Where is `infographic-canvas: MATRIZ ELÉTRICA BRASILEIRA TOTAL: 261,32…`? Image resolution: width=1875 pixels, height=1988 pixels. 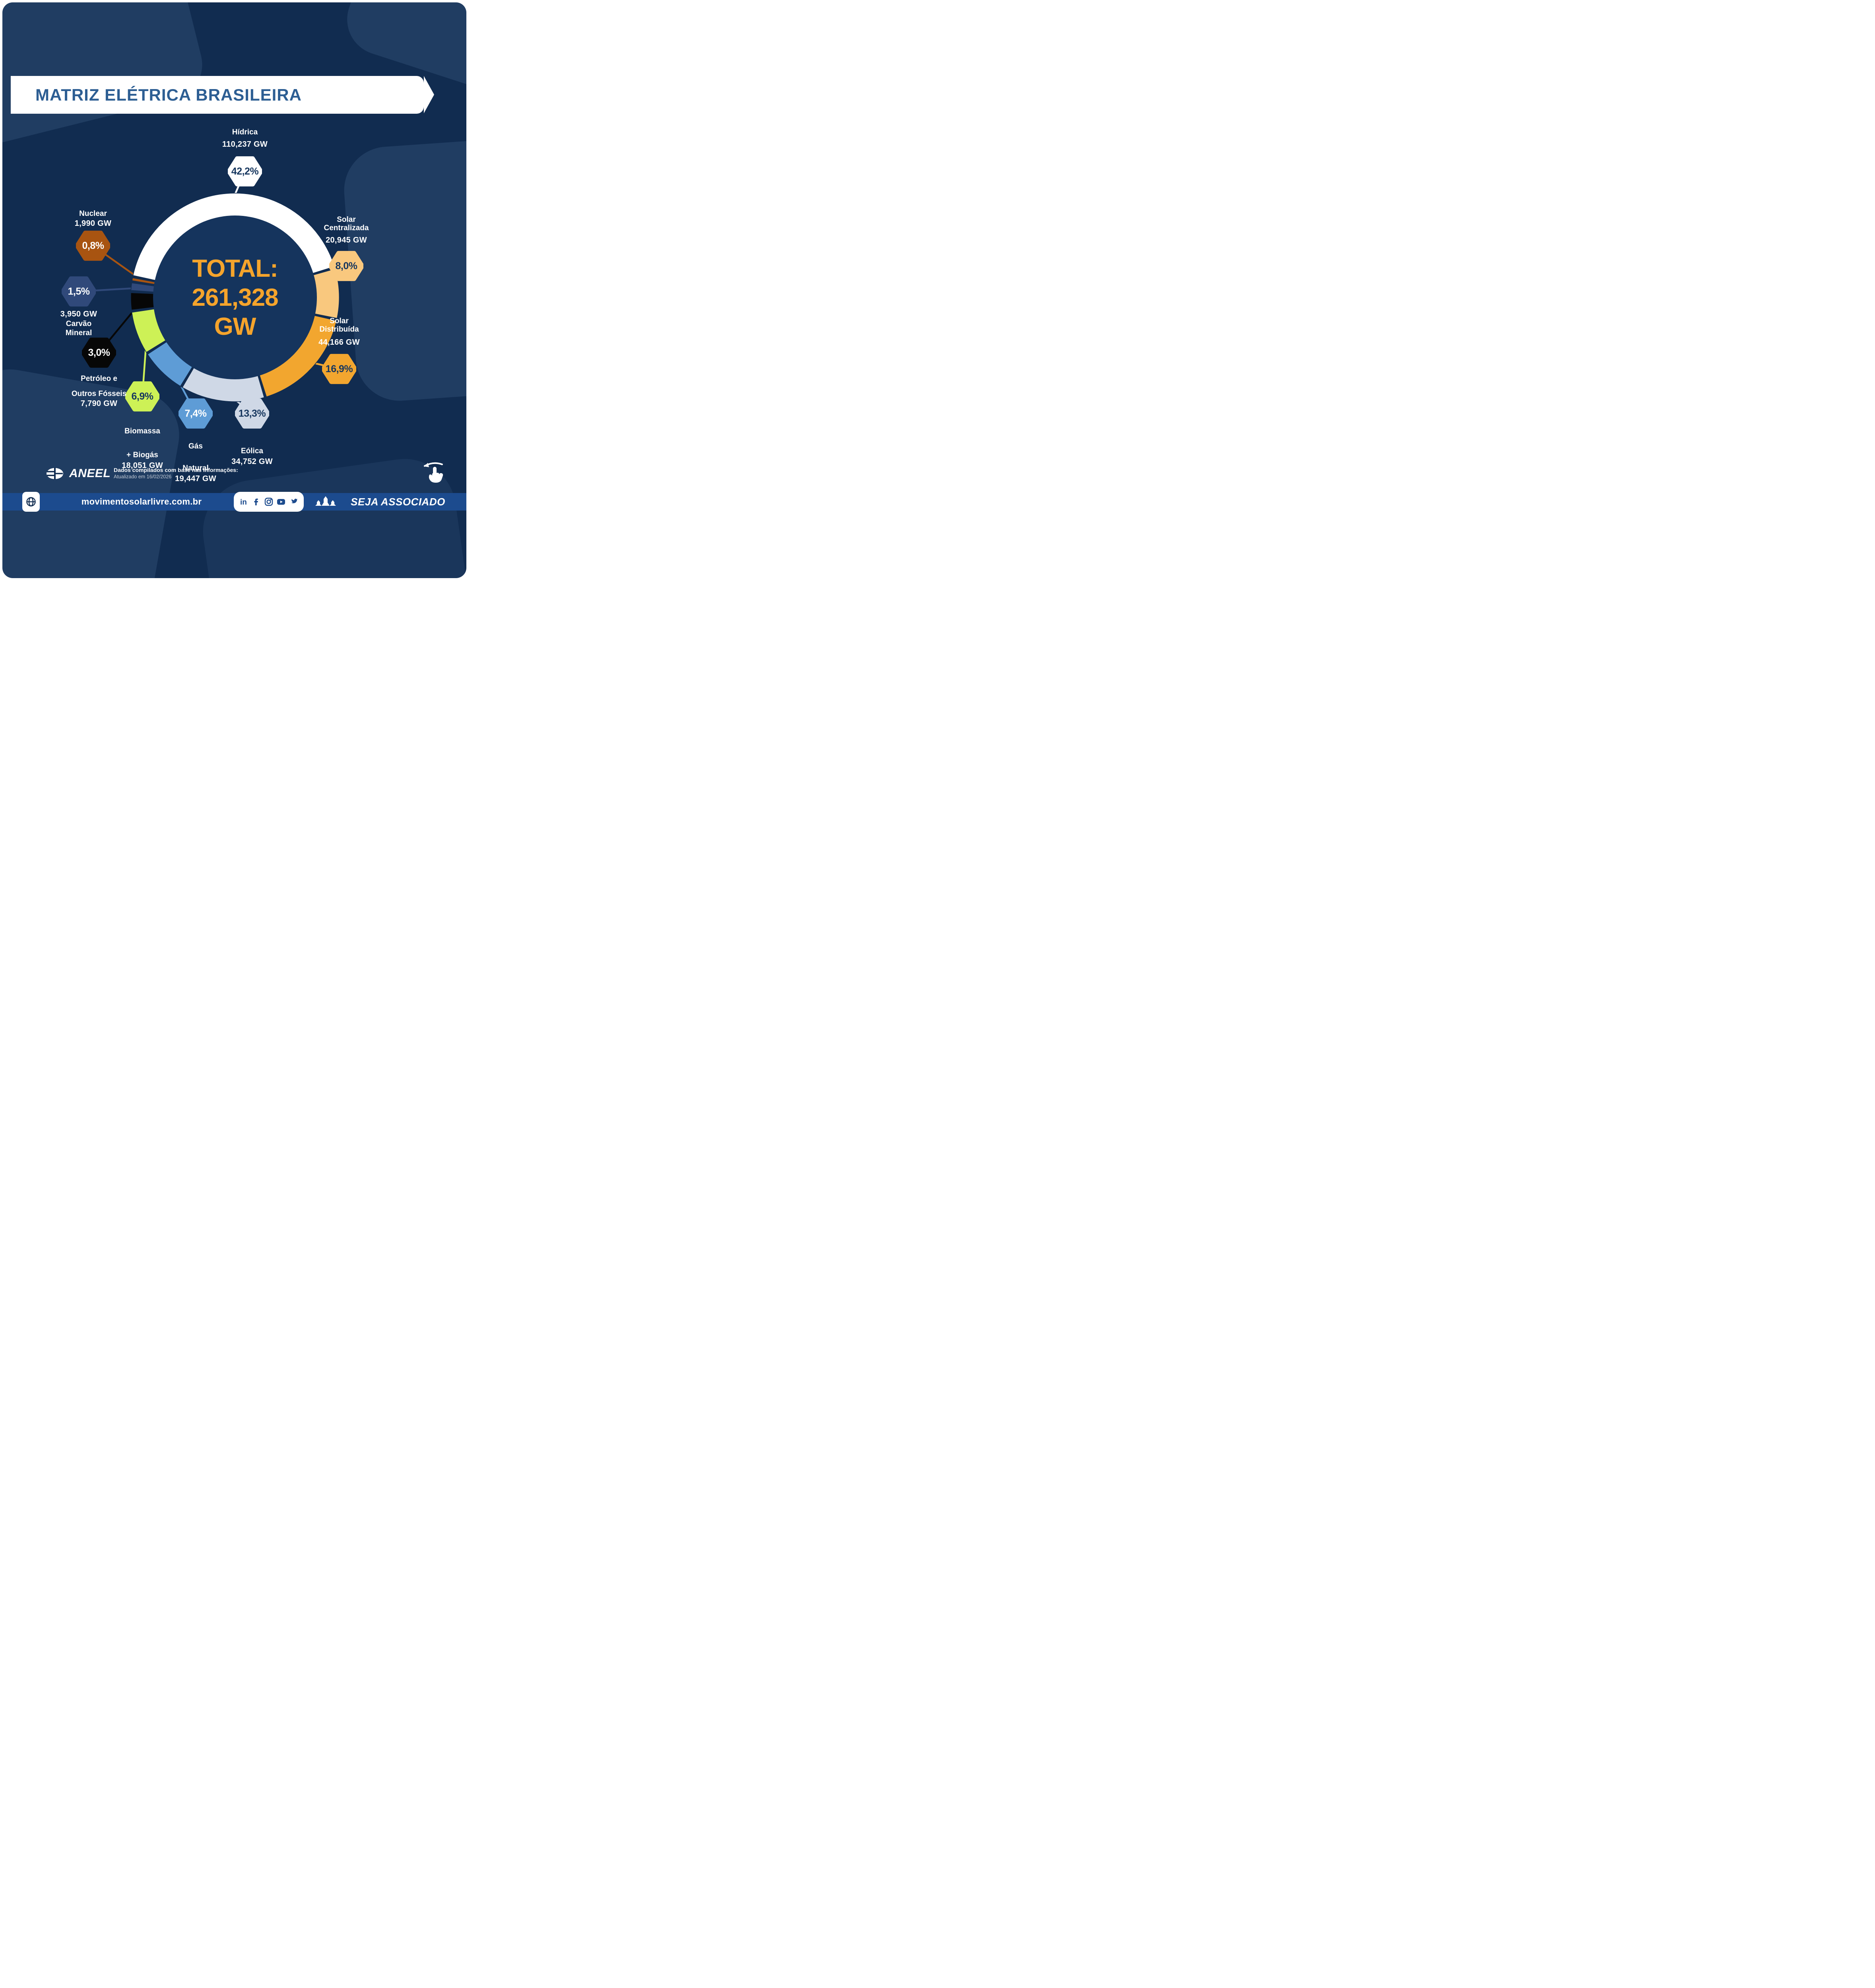 infographic-canvas: MATRIZ ELÉTRICA BRASILEIRA TOTAL: 261,32… is located at coordinates (234, 290).